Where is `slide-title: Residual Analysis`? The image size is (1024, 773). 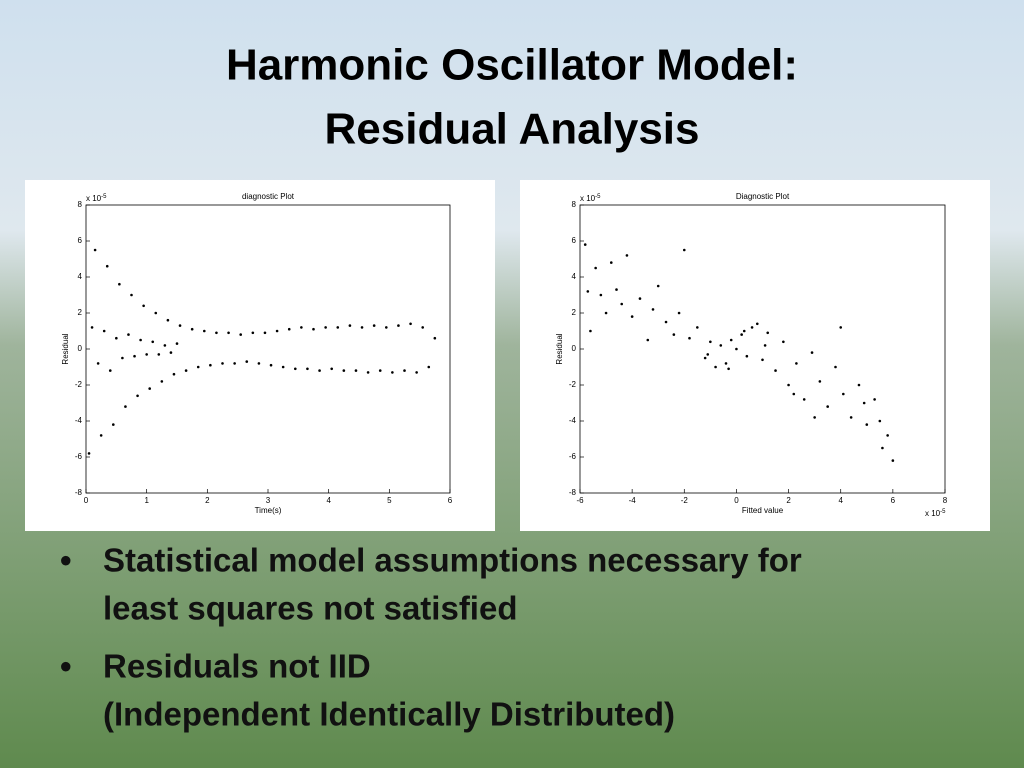 slide-title: Residual Analysis is located at coordinates (512, 129).